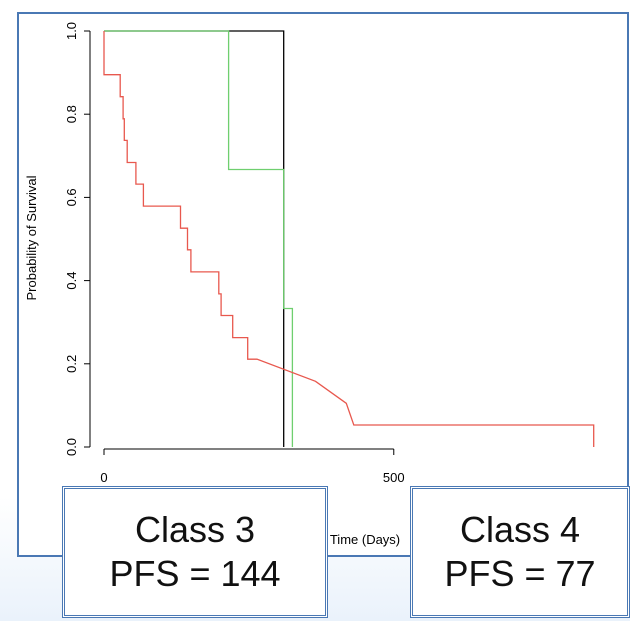  I want to click on y-tick-label: 0.0, so click(71, 447).